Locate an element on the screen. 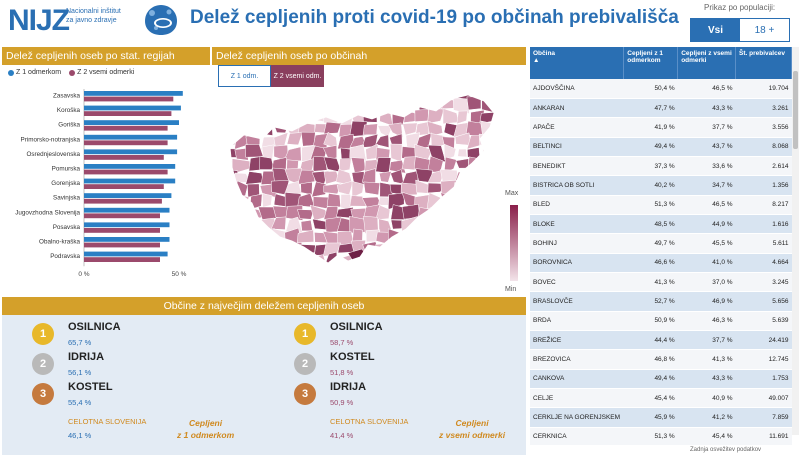  table-scroll-thumb is located at coordinates (795, 110).